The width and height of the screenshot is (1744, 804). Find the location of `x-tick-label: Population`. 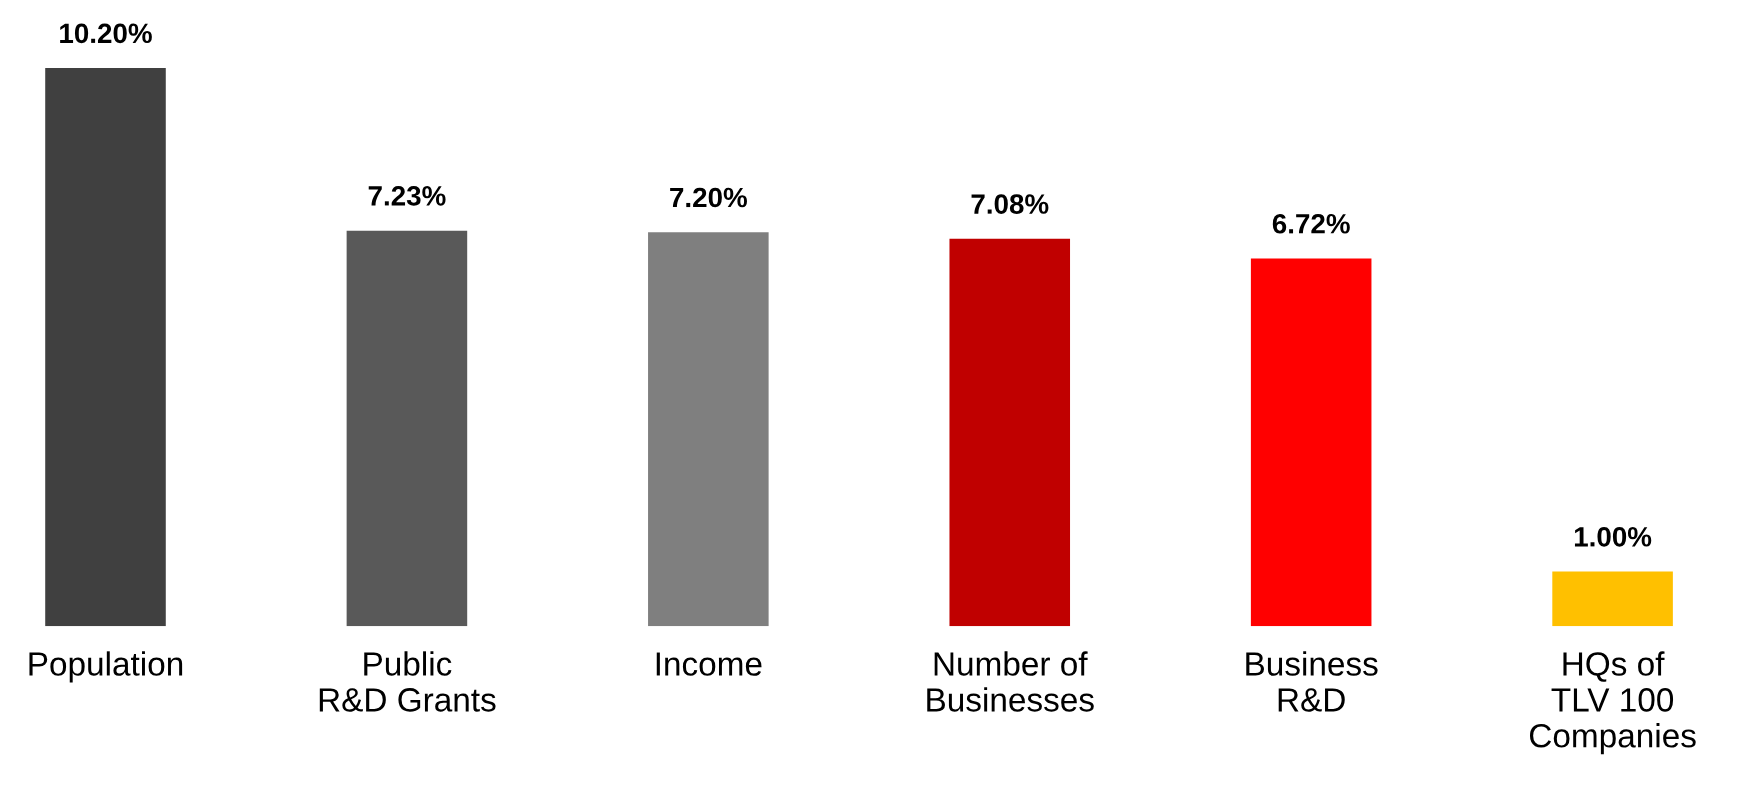

x-tick-label: Population is located at coordinates (106, 667).